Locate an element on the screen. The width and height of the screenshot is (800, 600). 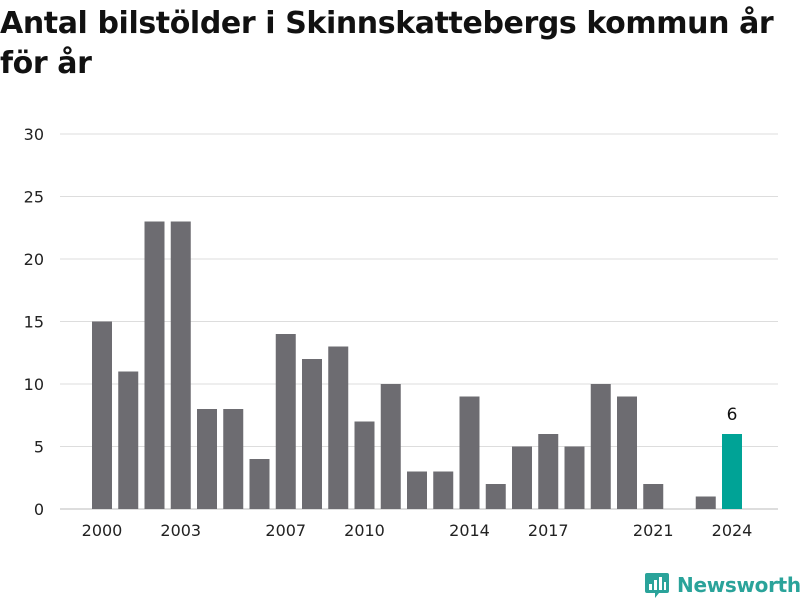
x-tick-label: 2014 is located at coordinates (469, 530).